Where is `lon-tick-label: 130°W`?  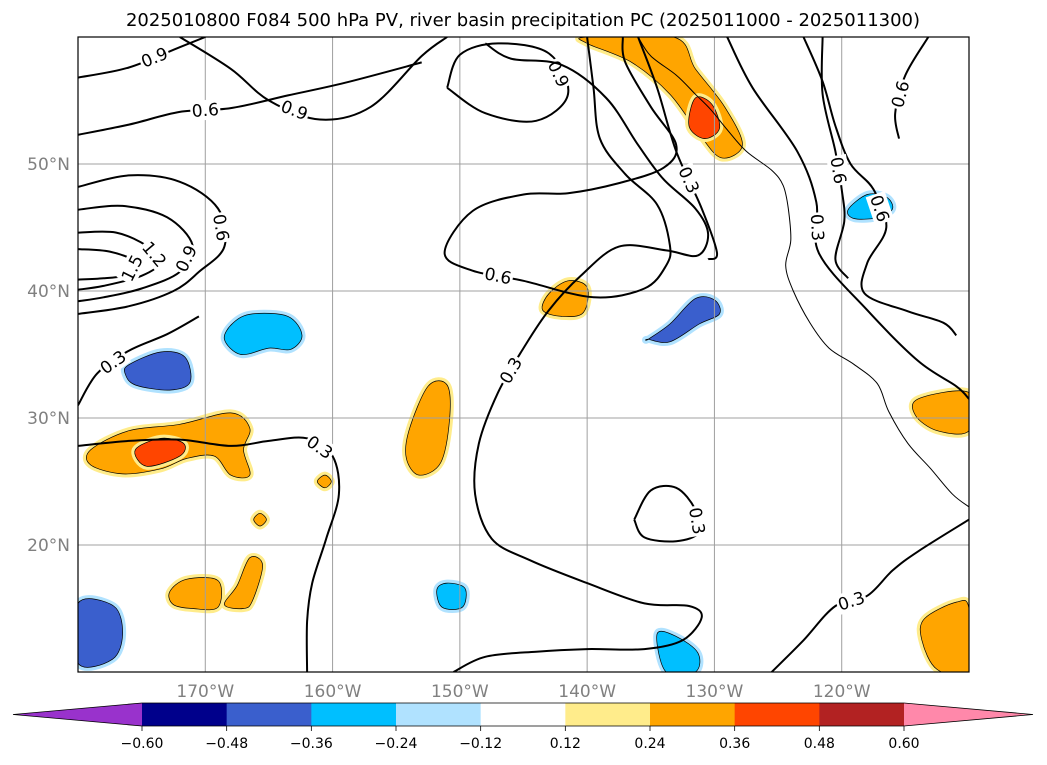 lon-tick-label: 130°W is located at coordinates (715, 692).